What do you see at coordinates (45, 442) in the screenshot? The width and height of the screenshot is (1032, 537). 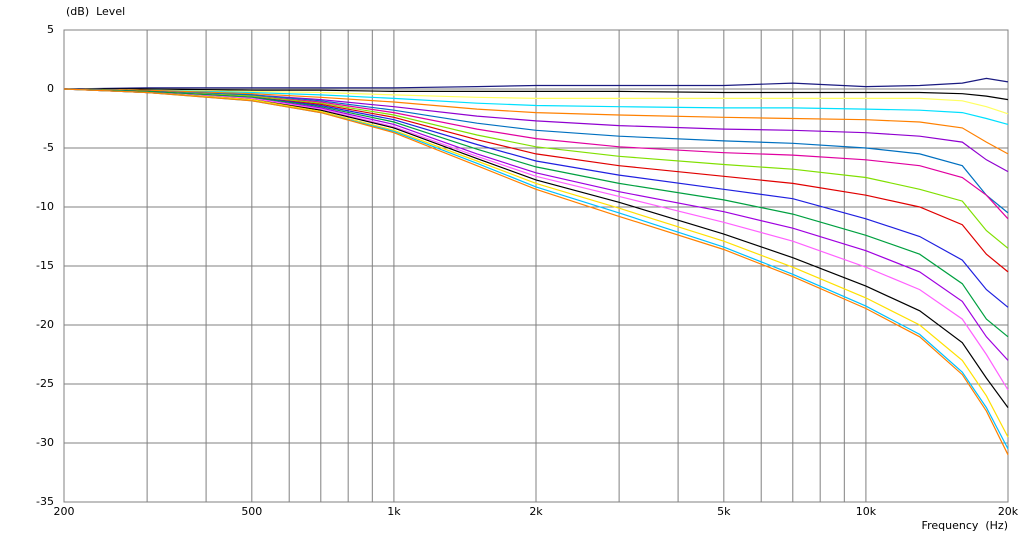 I see `y-tick-label: -30` at bounding box center [45, 442].